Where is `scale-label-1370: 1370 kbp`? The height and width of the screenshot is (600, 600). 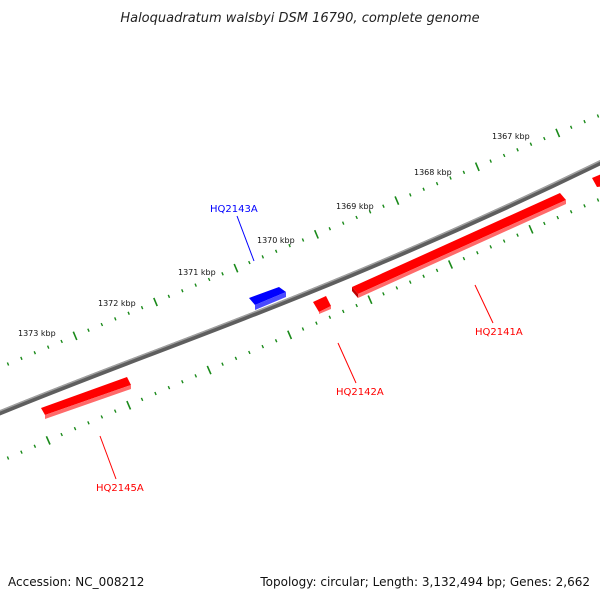
scale-label-1370: 1370 kbp is located at coordinates (276, 240).